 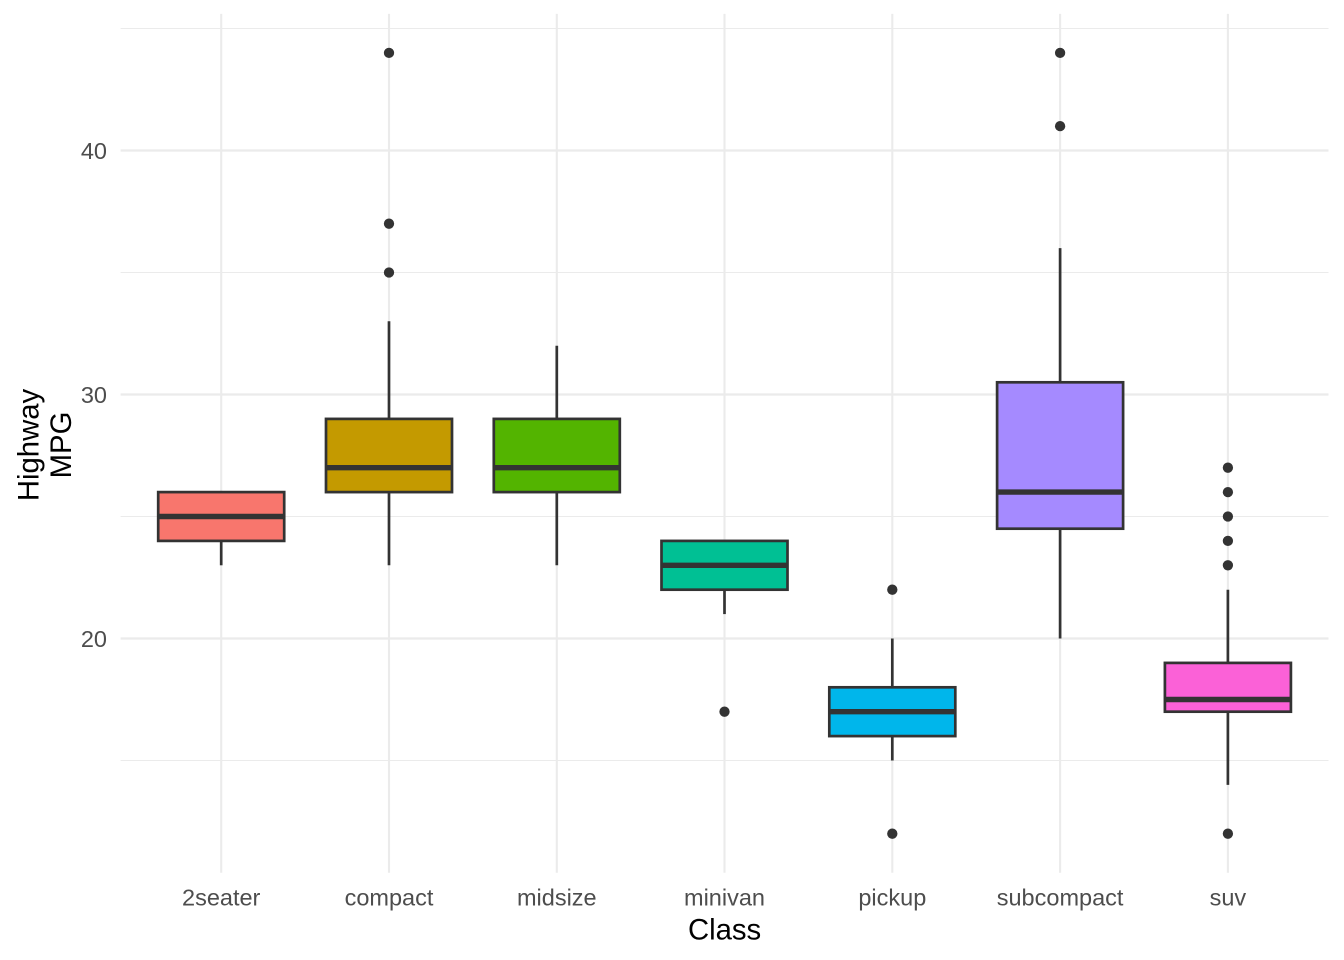 What do you see at coordinates (94, 151) in the screenshot?
I see `svg-text: 40` at bounding box center [94, 151].